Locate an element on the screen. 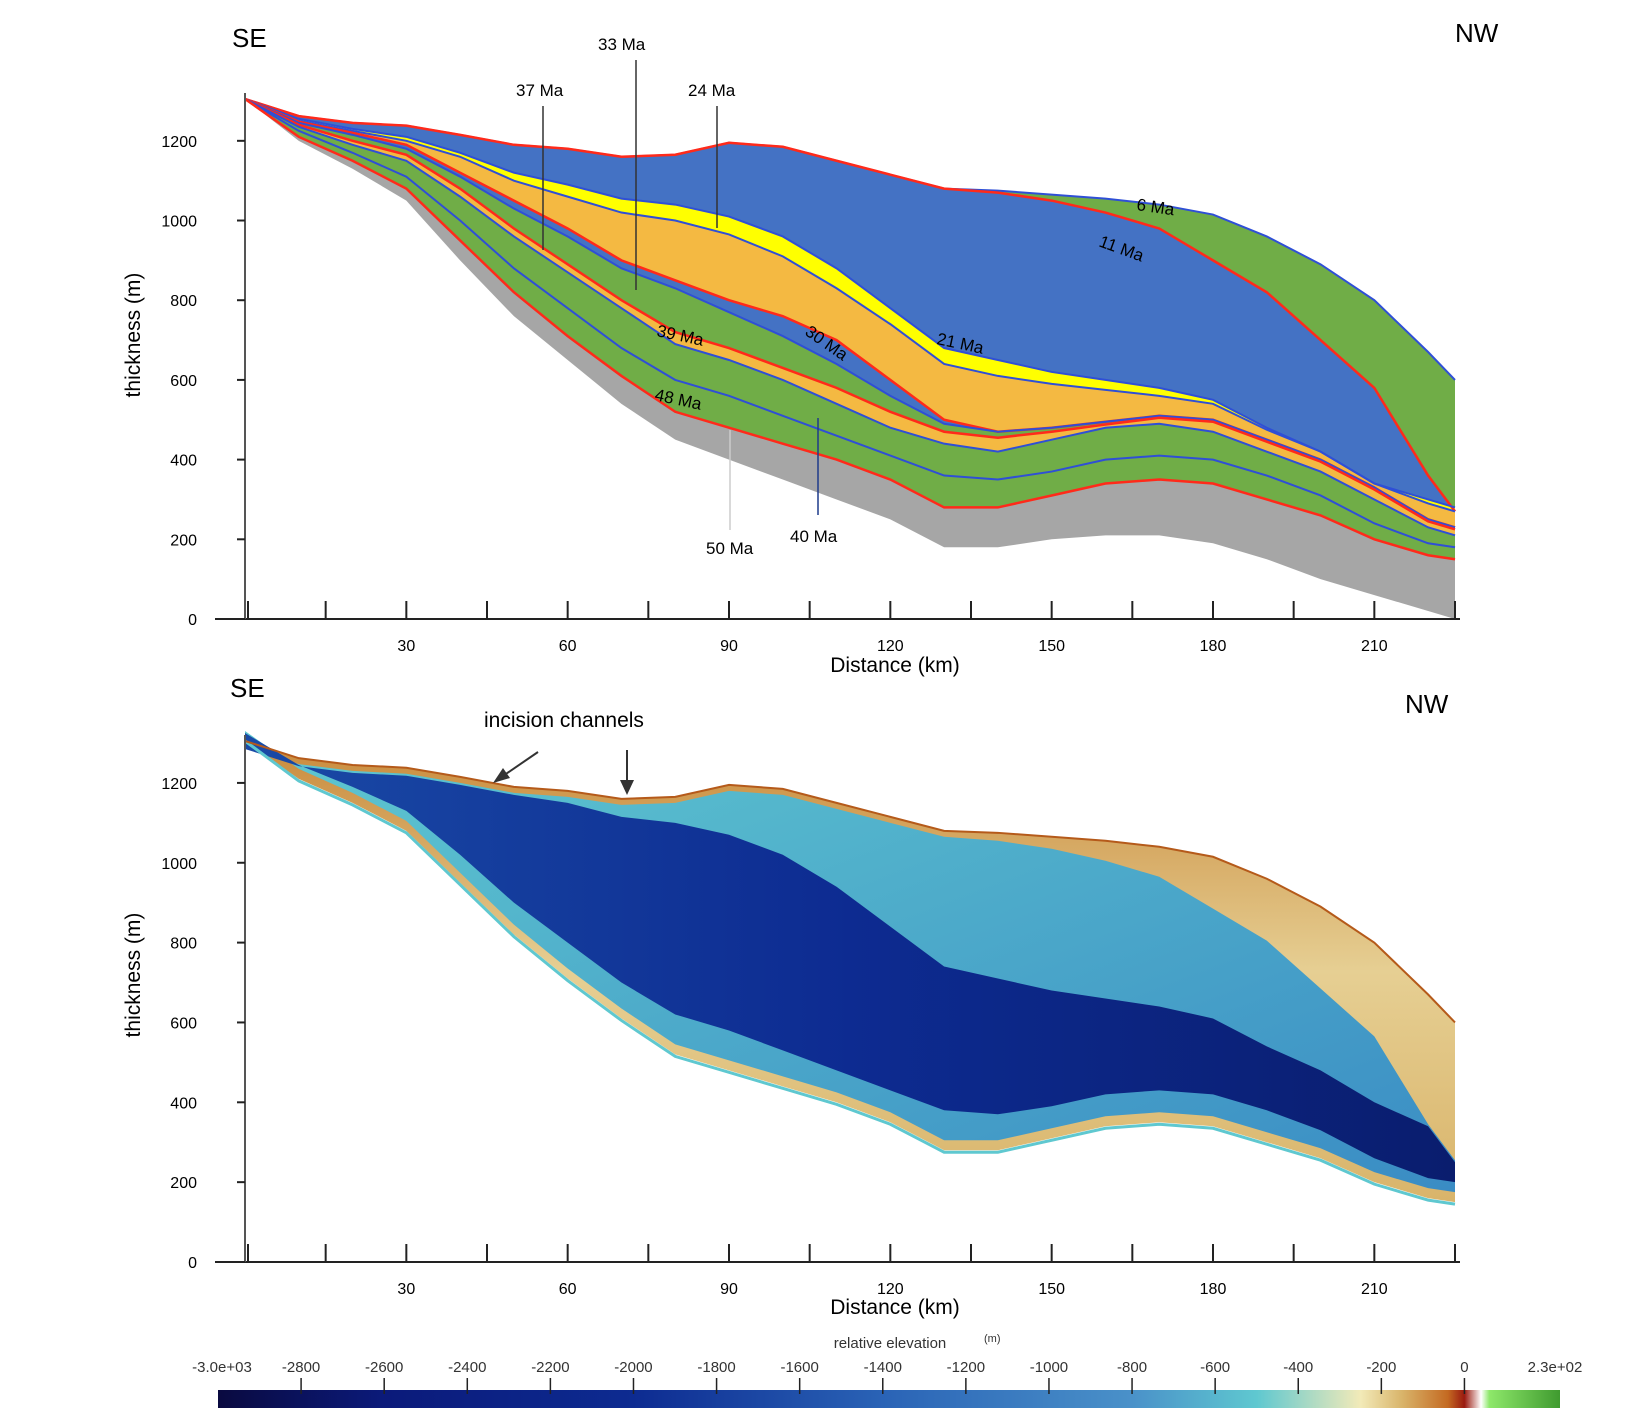 This screenshot has height=1420, width=1632. age-label-40: 40 Ma is located at coordinates (814, 536).